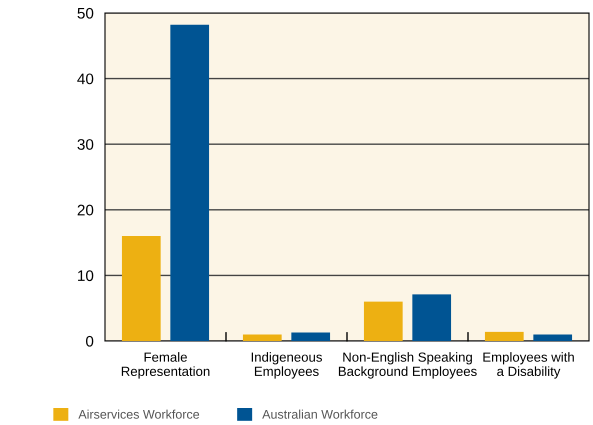 This screenshot has width=593, height=425. Describe the element at coordinates (166, 365) in the screenshot. I see `x-tick-label: Female Representation` at that location.